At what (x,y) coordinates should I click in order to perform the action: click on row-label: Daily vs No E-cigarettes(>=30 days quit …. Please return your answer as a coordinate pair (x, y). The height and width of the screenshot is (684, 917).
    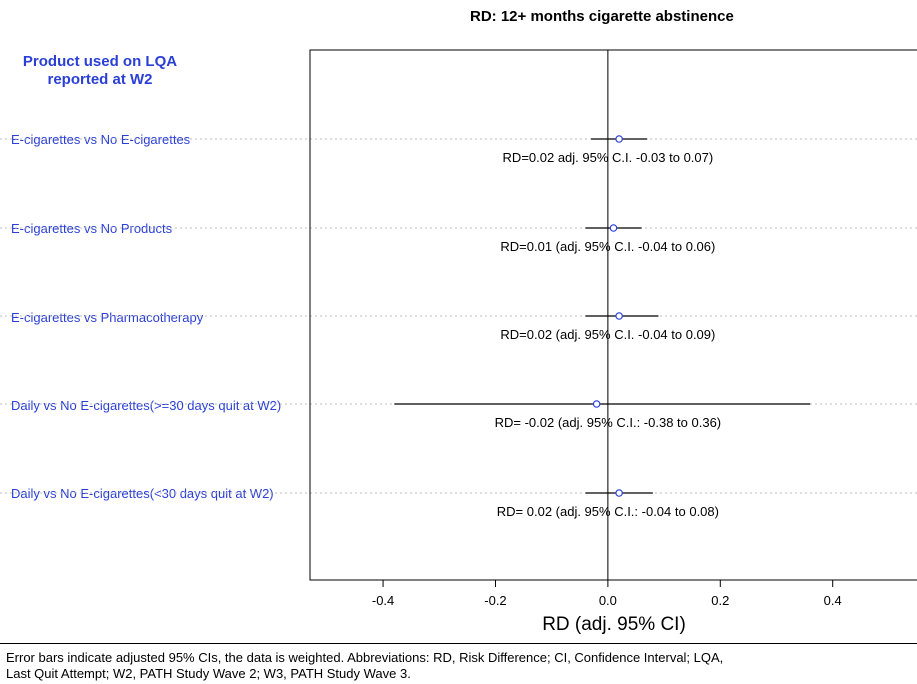
    Looking at the image, I should click on (146, 405).